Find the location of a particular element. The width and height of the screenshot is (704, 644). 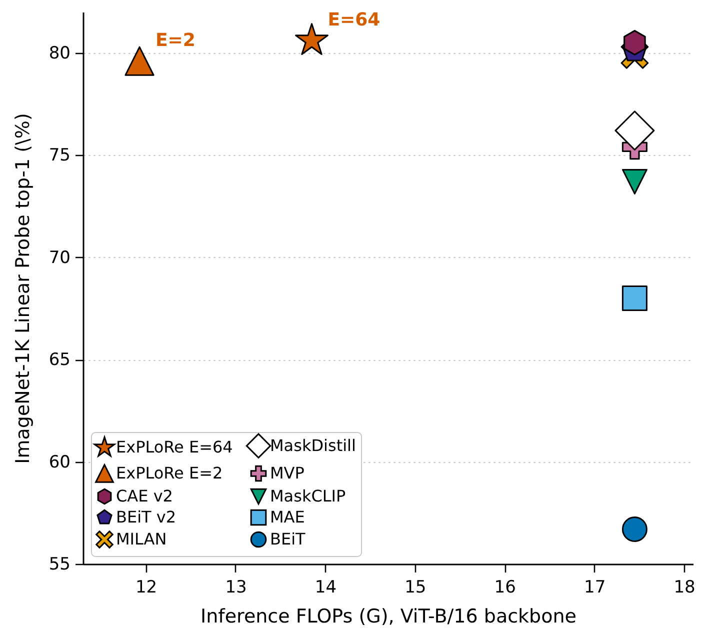

annotation: E=2 is located at coordinates (176, 41).